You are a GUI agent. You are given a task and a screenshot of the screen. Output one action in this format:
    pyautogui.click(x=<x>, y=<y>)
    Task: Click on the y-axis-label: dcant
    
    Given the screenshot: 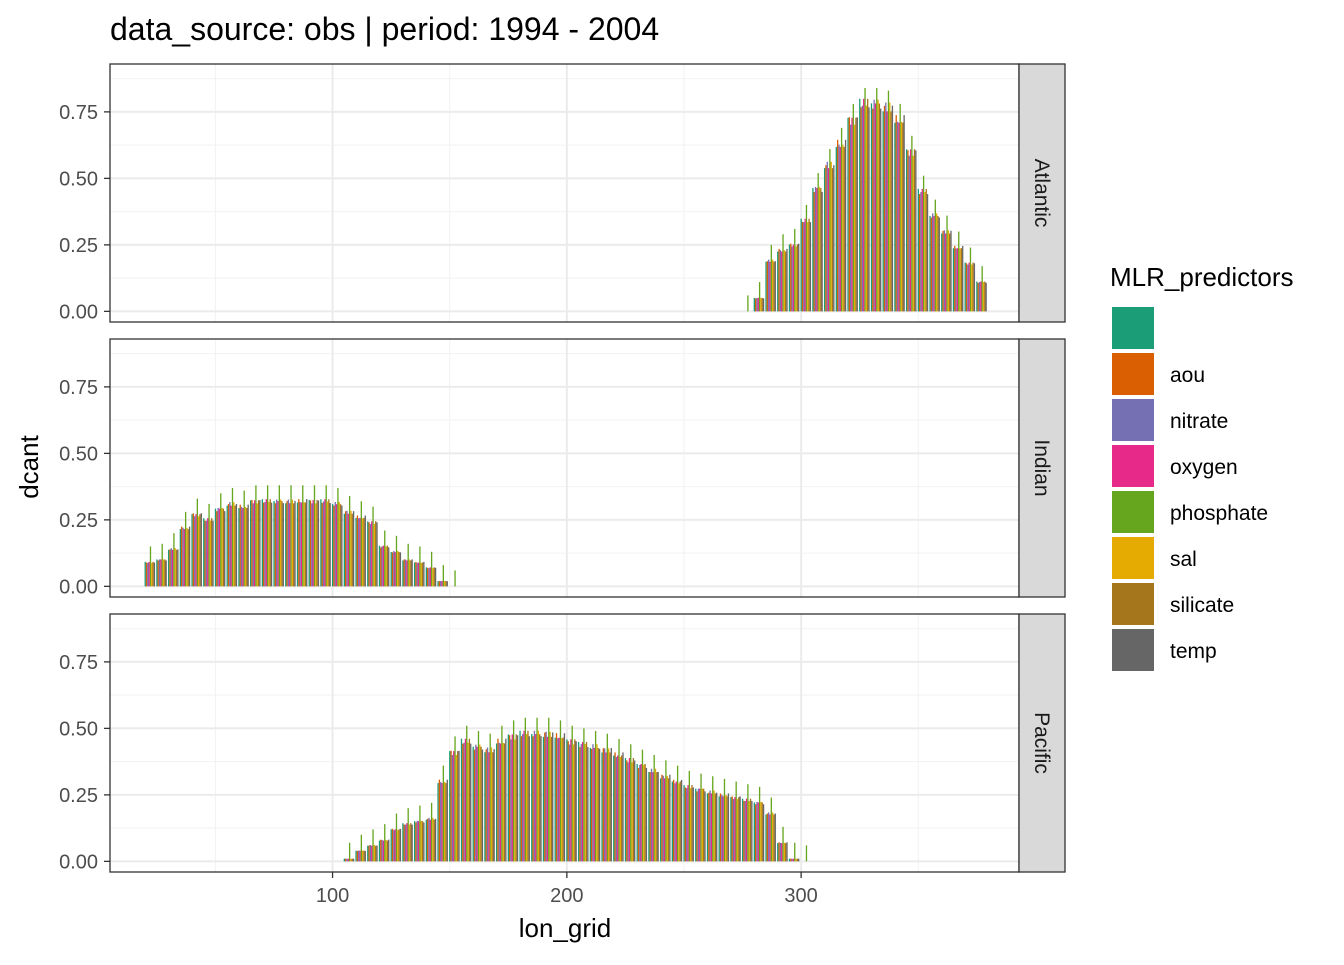 What is the action you would take?
    pyautogui.click(x=29, y=466)
    